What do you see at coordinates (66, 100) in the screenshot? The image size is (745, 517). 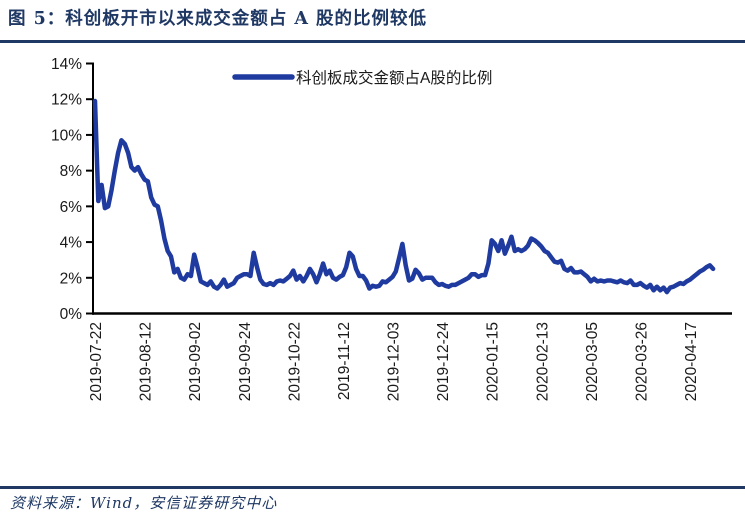 I see `y-axis-tick-label: 12%` at bounding box center [66, 100].